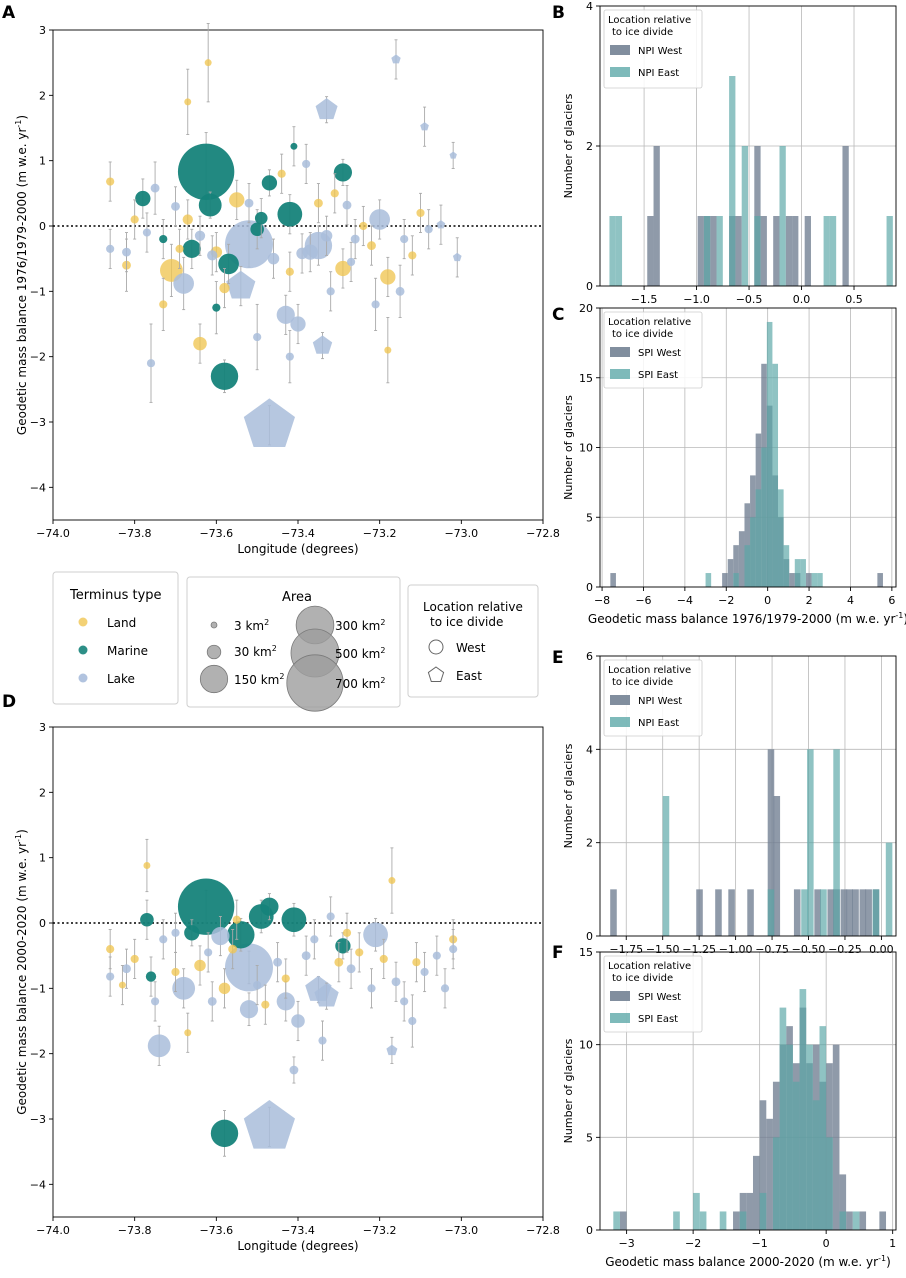 This screenshot has height=1278, width=906. What do you see at coordinates (748, 796) in the screenshot?
I see `plot-frame` at bounding box center [748, 796].